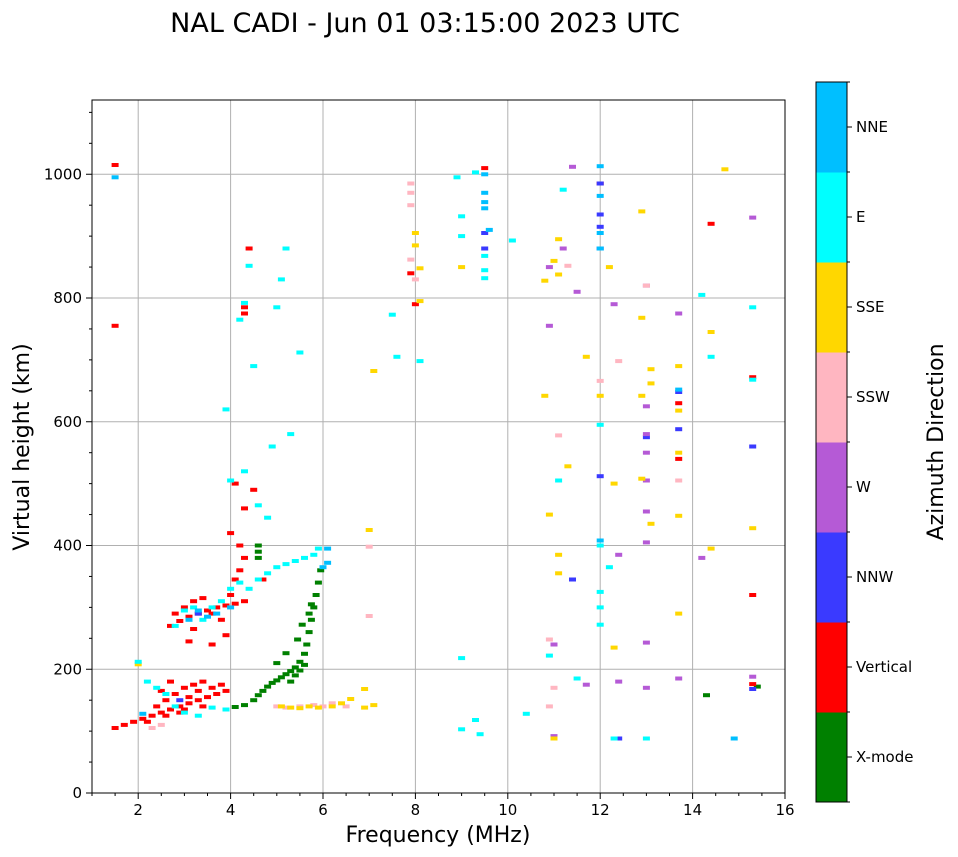  I want to click on x-tick-label: 12, so click(600, 810).